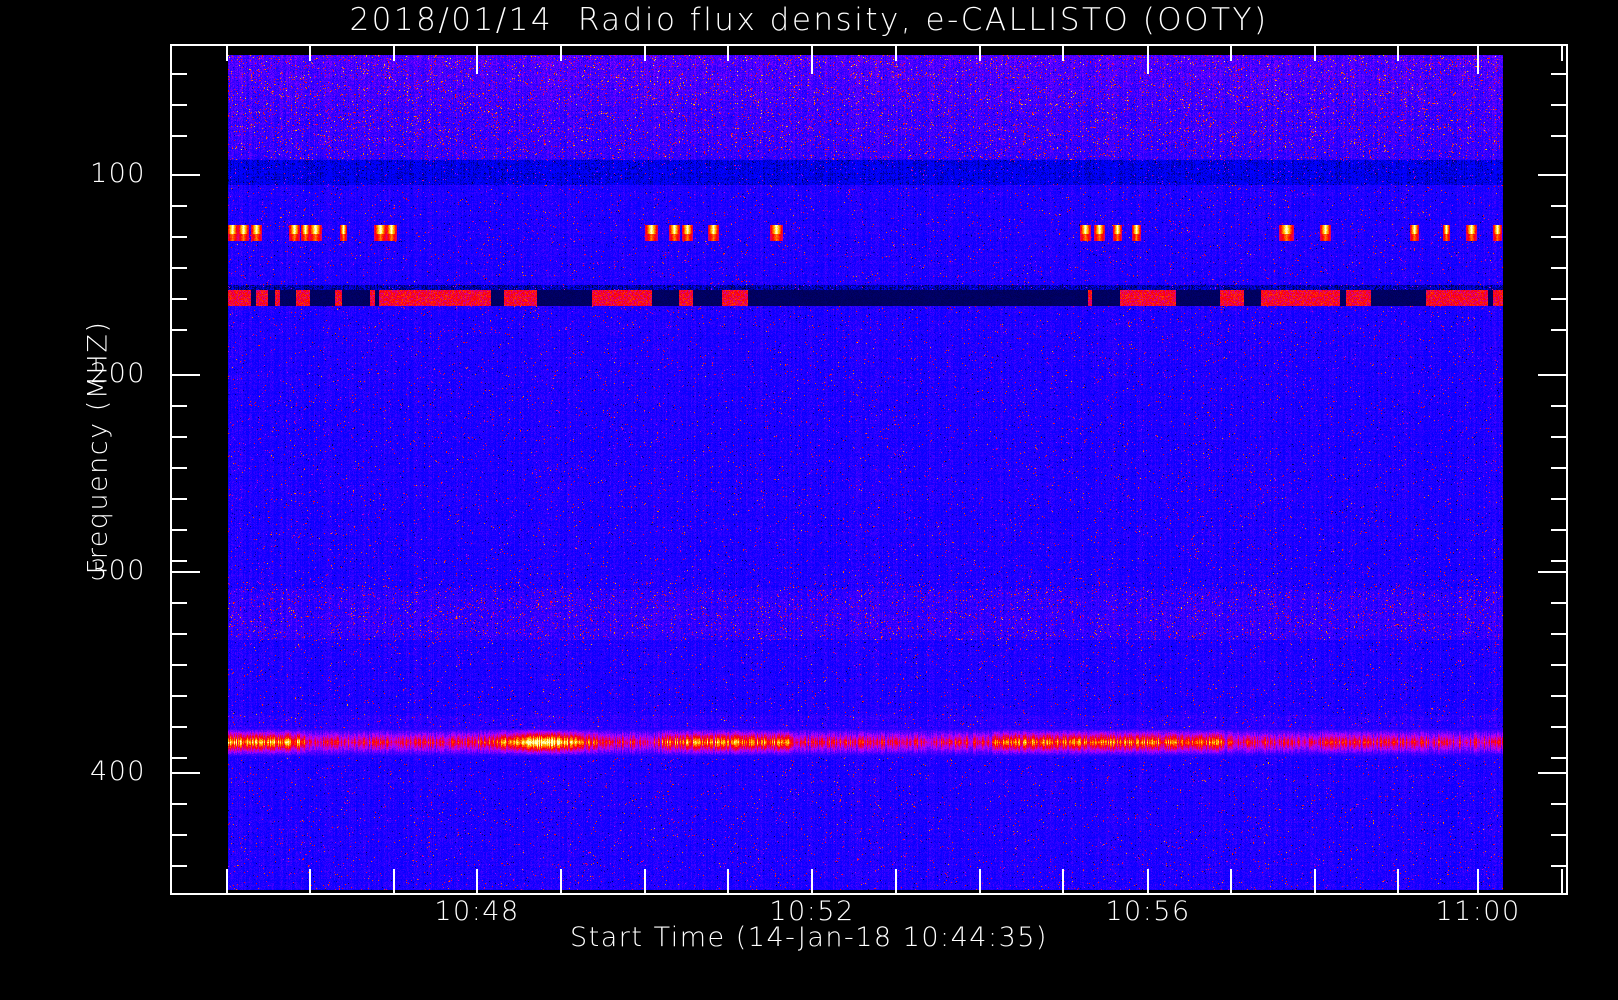  What do you see at coordinates (477, 911) in the screenshot?
I see `x-tick-label: 10:48` at bounding box center [477, 911].